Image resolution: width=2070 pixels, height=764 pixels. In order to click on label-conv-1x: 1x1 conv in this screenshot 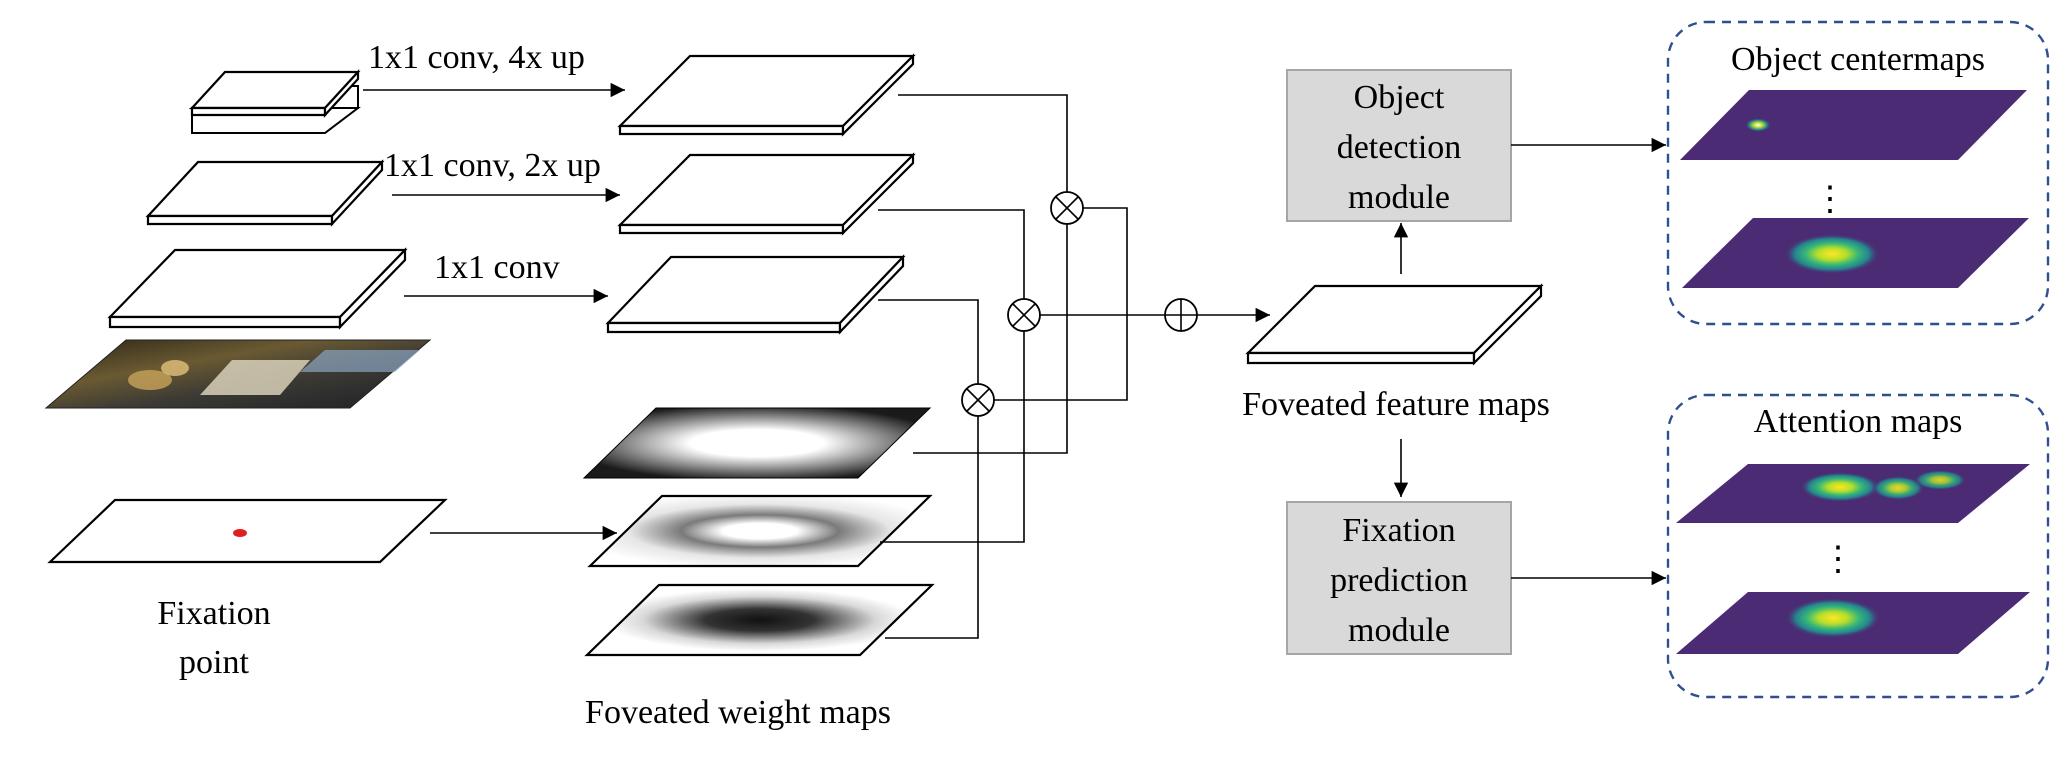, I will do `click(497, 267)`.